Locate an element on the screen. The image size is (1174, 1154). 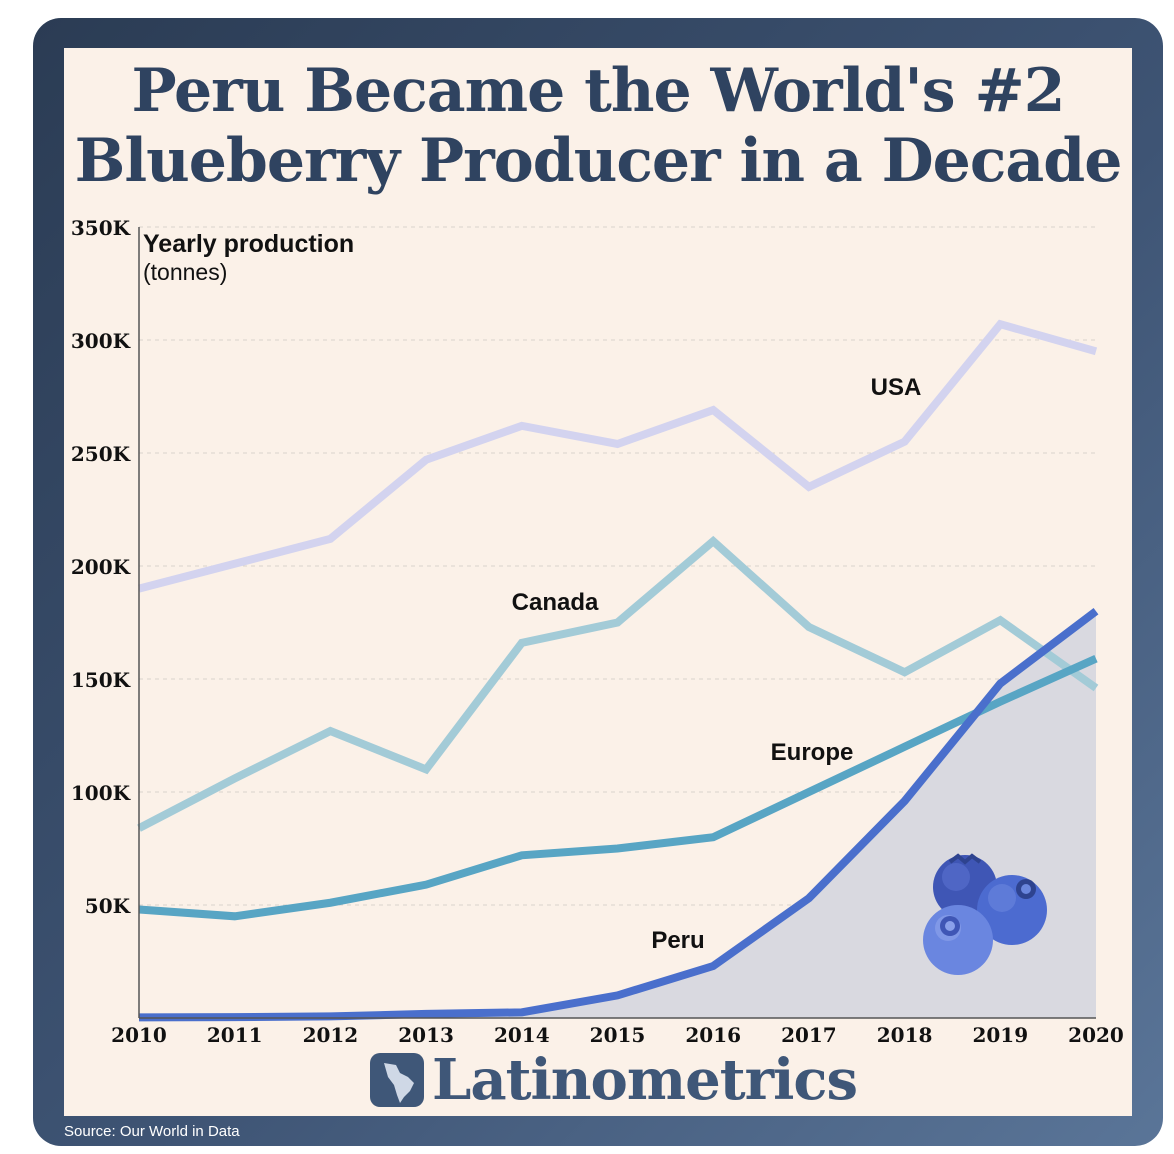
y-tick-label: 100K is located at coordinates (101, 793).